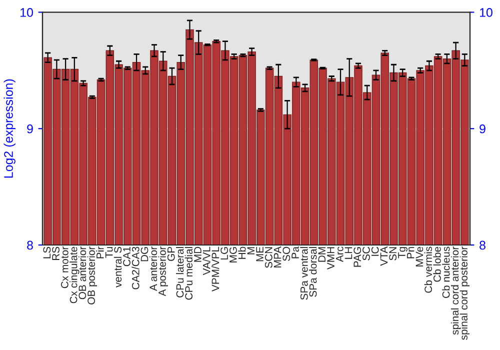 This screenshot has height=350, width=500. What do you see at coordinates (92, 275) in the screenshot?
I see `x-tick-label: OB posterior` at bounding box center [92, 275].